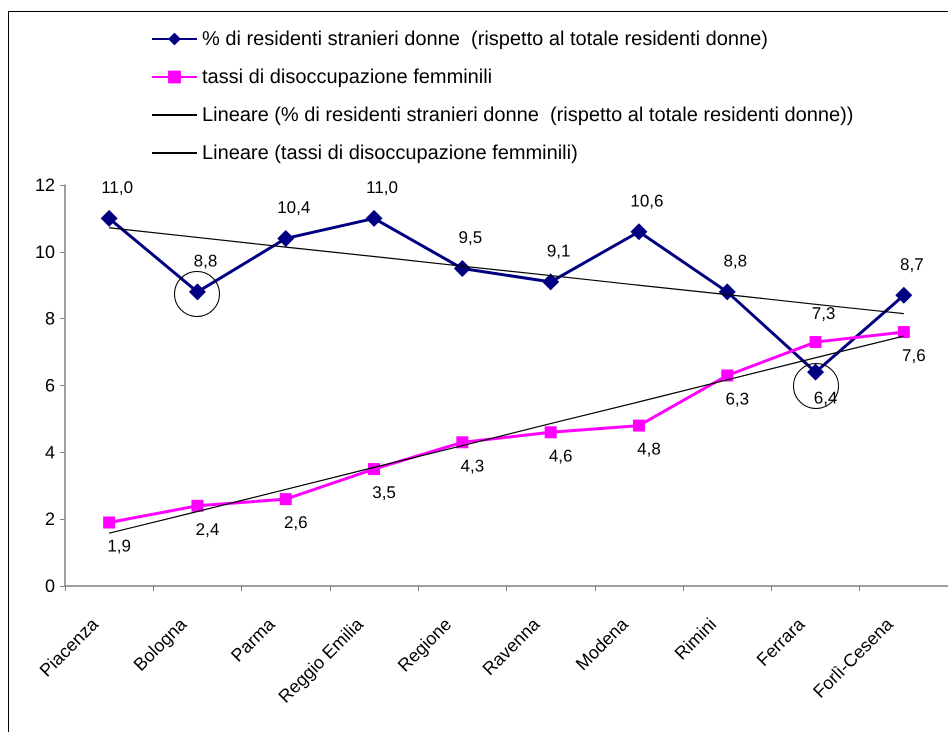 The width and height of the screenshot is (948, 732). I want to click on legend-label: Lineare (% di residenti stranieri donne (rispetto al totale residenti donne)), so click(528, 115).